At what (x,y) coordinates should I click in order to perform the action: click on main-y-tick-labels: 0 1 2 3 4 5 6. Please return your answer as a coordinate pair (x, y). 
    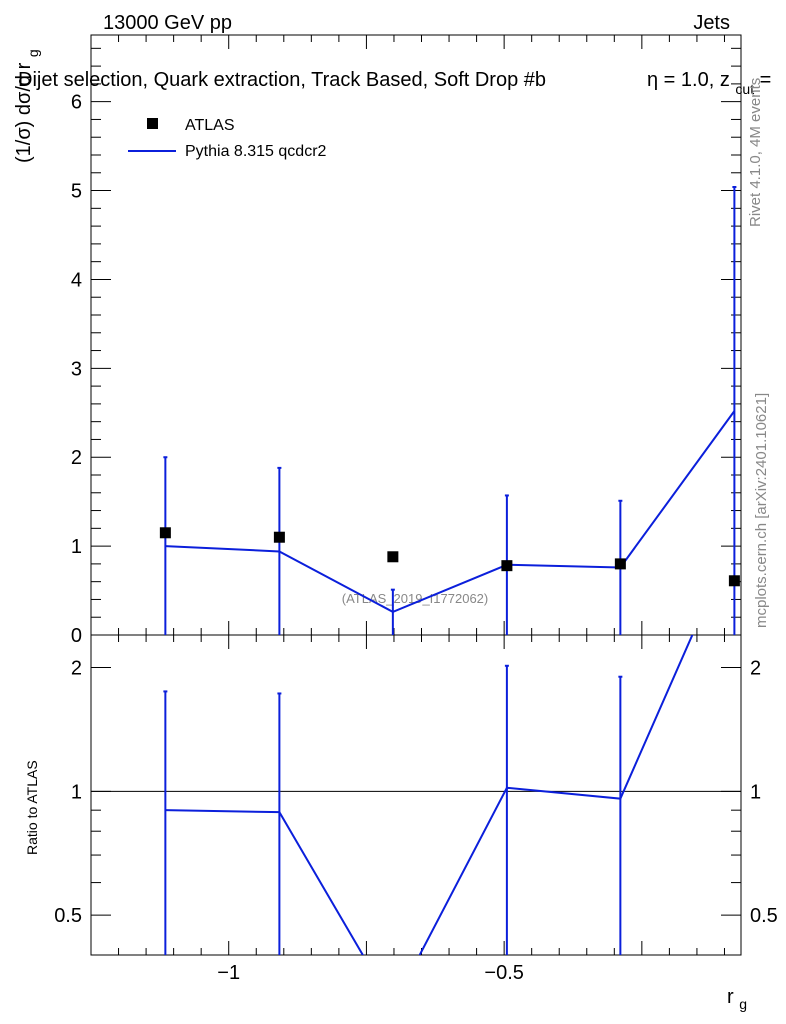
    Looking at the image, I should click on (76, 369).